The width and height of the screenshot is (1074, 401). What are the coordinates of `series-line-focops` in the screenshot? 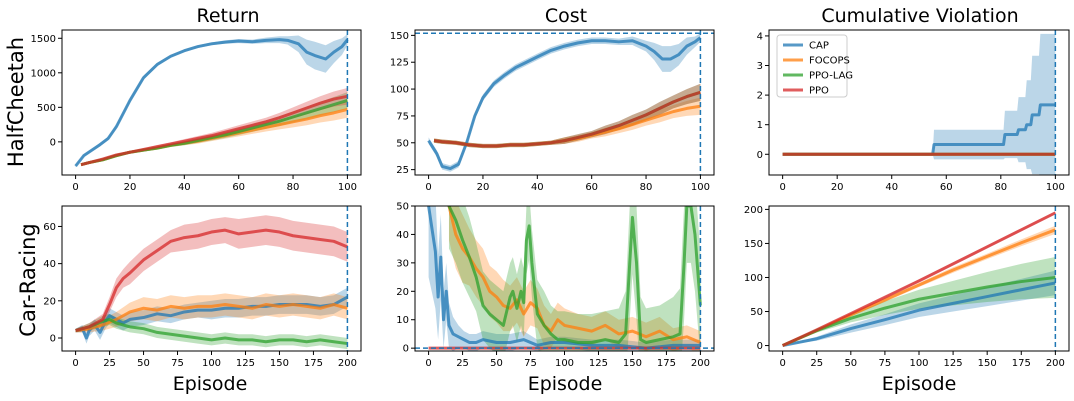 It's located at (211, 318).